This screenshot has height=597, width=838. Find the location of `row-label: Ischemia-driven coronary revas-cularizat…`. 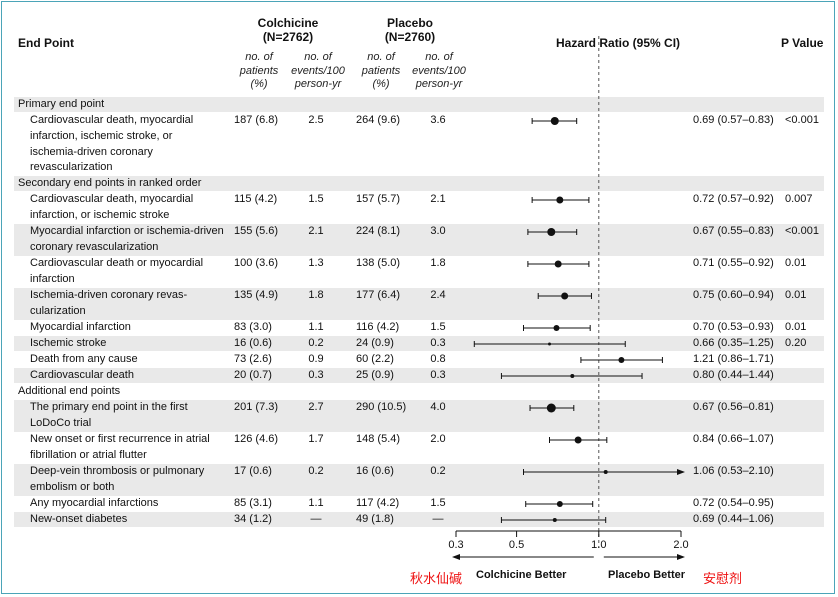

row-label: Ischemia-driven coronary revas-cularizat… is located at coordinates (109, 303).